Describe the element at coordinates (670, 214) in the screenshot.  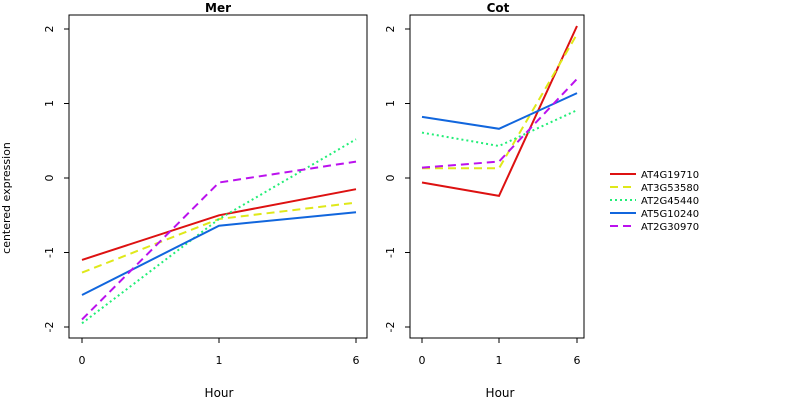
I see `legend-label: AT5G10240` at that location.